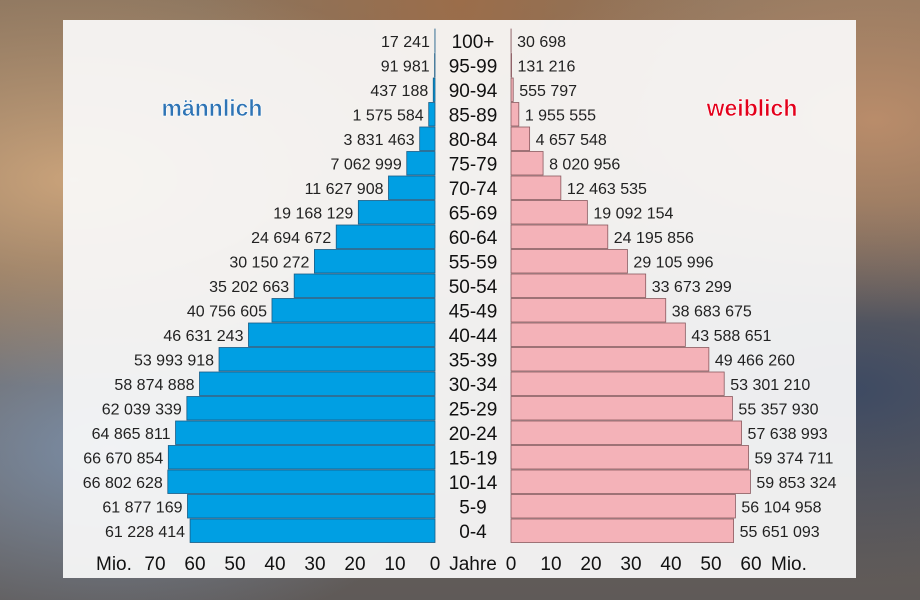 Image resolution: width=920 pixels, height=600 pixels. I want to click on age-group-label: 100+, so click(473, 42).